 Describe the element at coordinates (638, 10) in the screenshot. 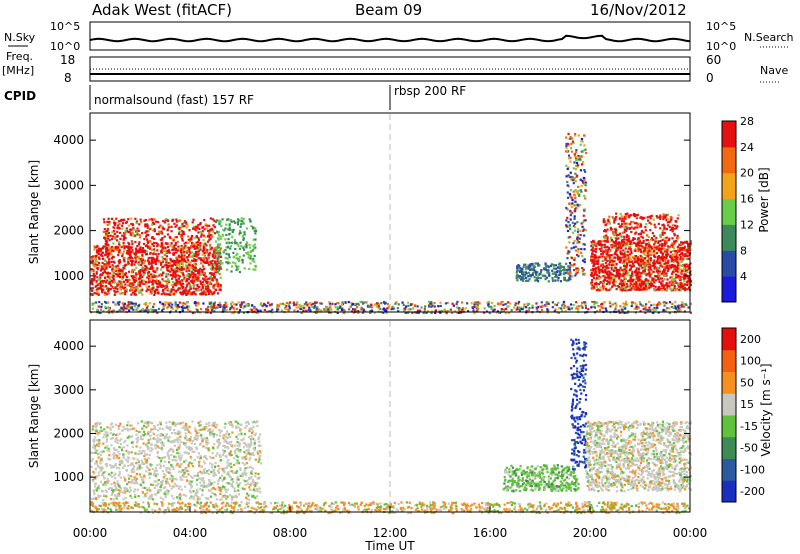

I see `date-title: 16/Nov/2012` at that location.